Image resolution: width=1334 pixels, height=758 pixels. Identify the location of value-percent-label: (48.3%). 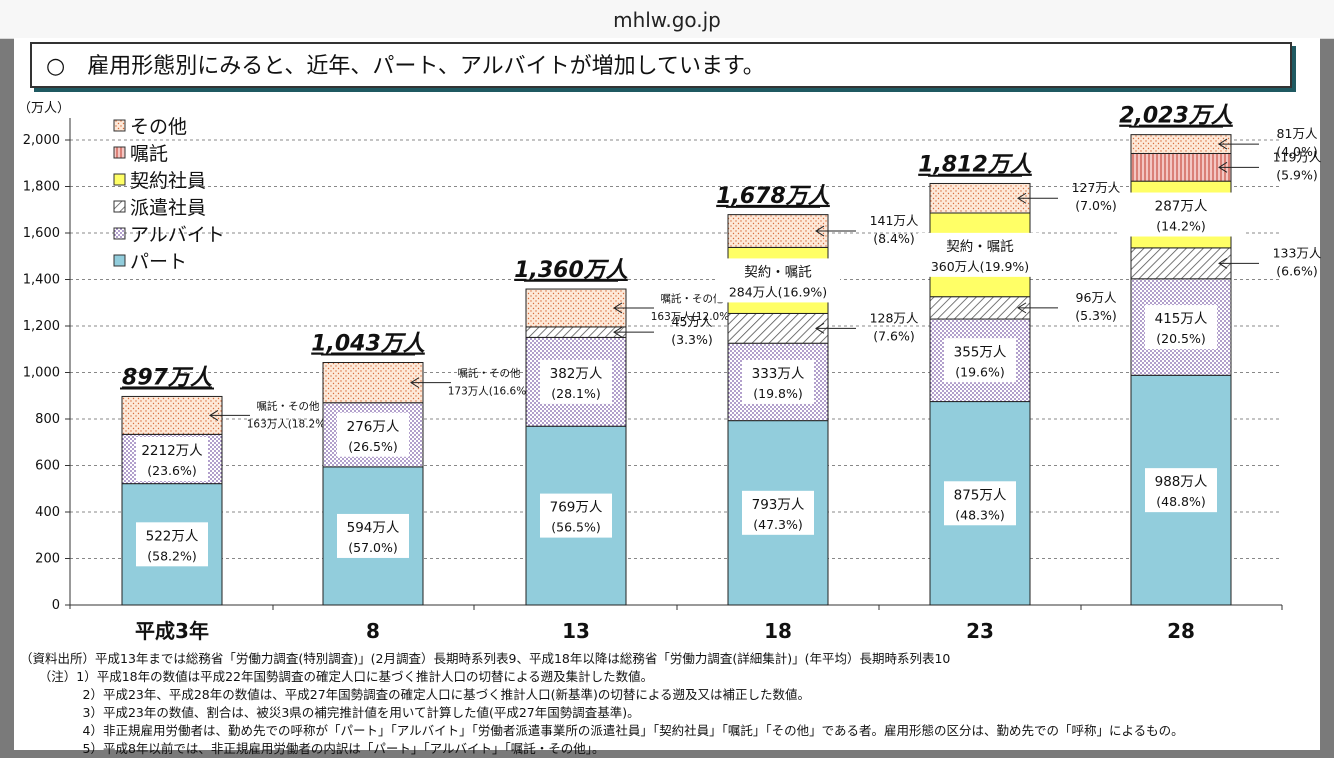
(979, 514).